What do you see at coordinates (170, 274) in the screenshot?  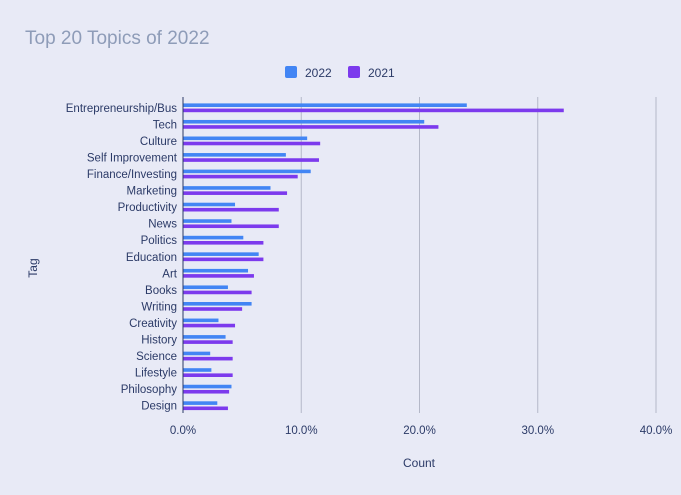 I see `y-tick-label: Art` at bounding box center [170, 274].